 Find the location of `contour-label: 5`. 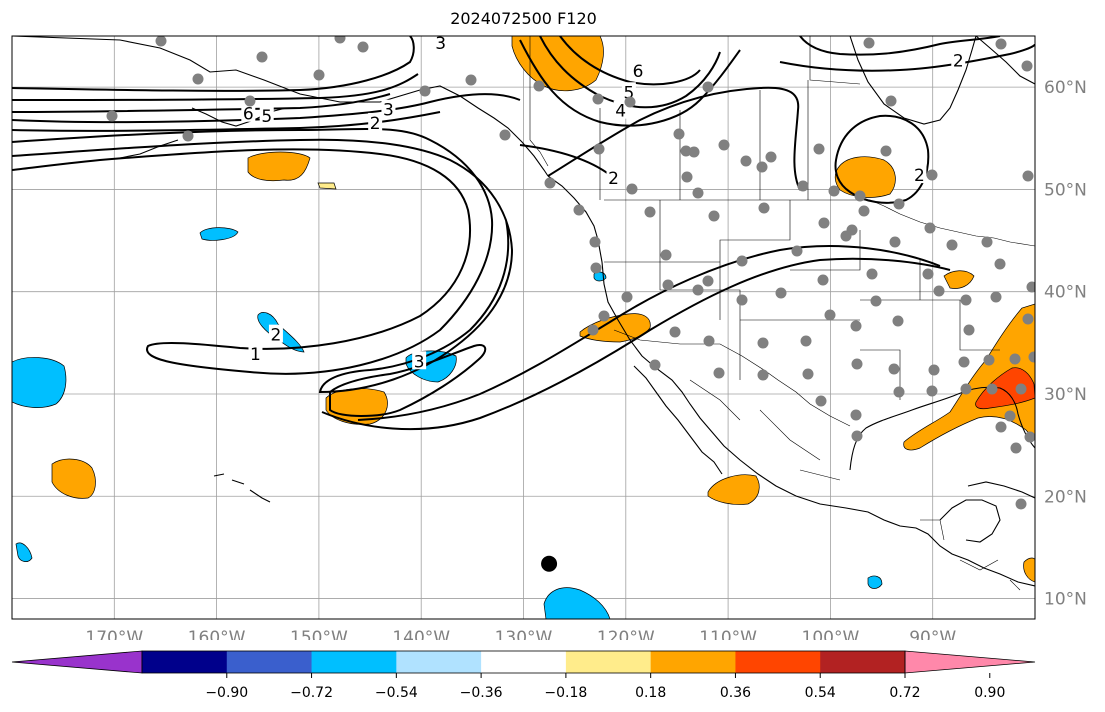

contour-label: 5 is located at coordinates (628, 93).